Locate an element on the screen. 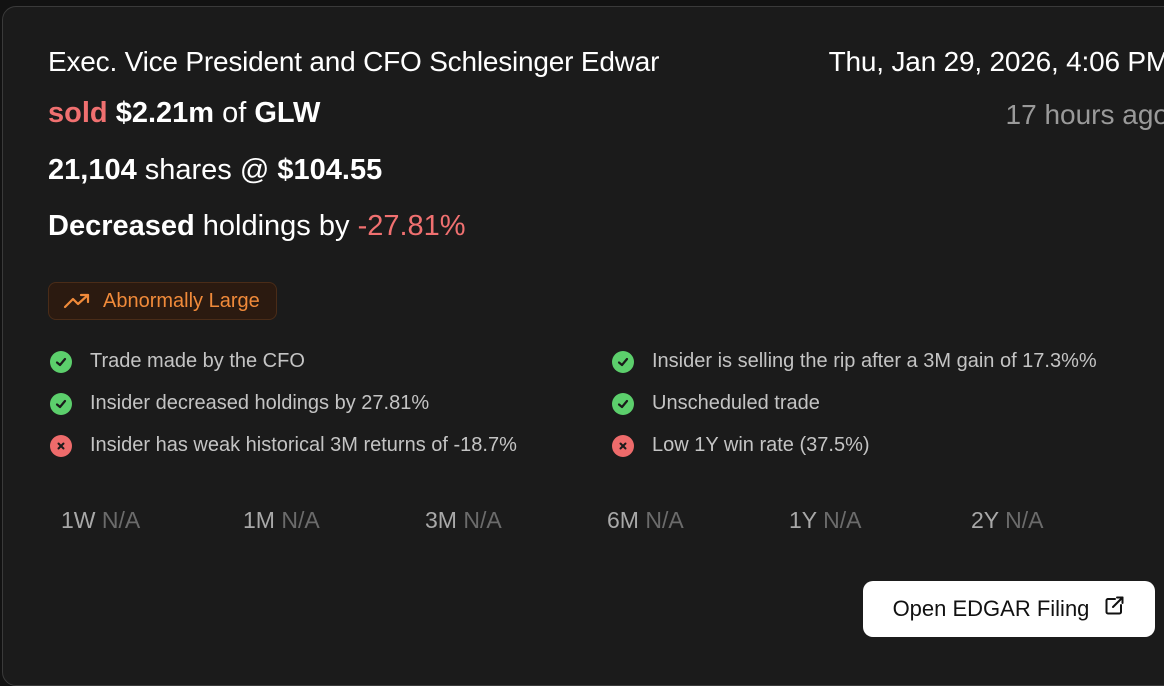 The image size is (1164, 686). trade-amount: $2.21m is located at coordinates (165, 113).